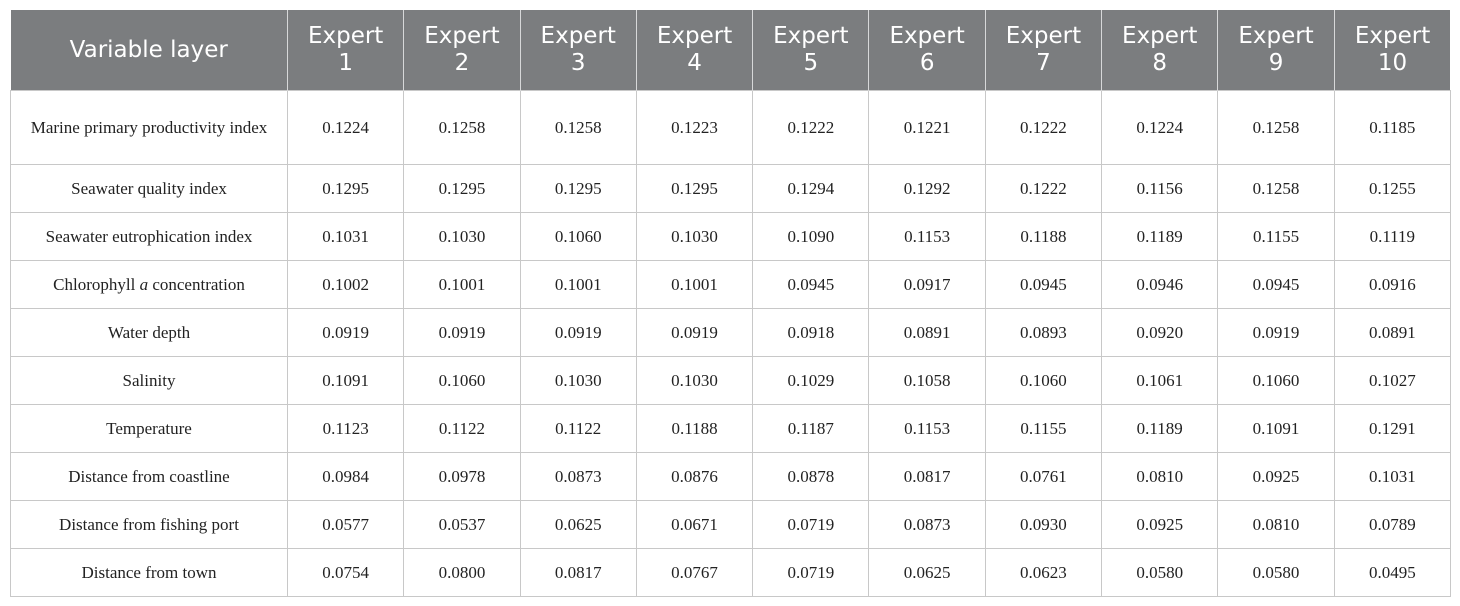  I want to click on row-label: Distance from coastline, so click(149, 476).